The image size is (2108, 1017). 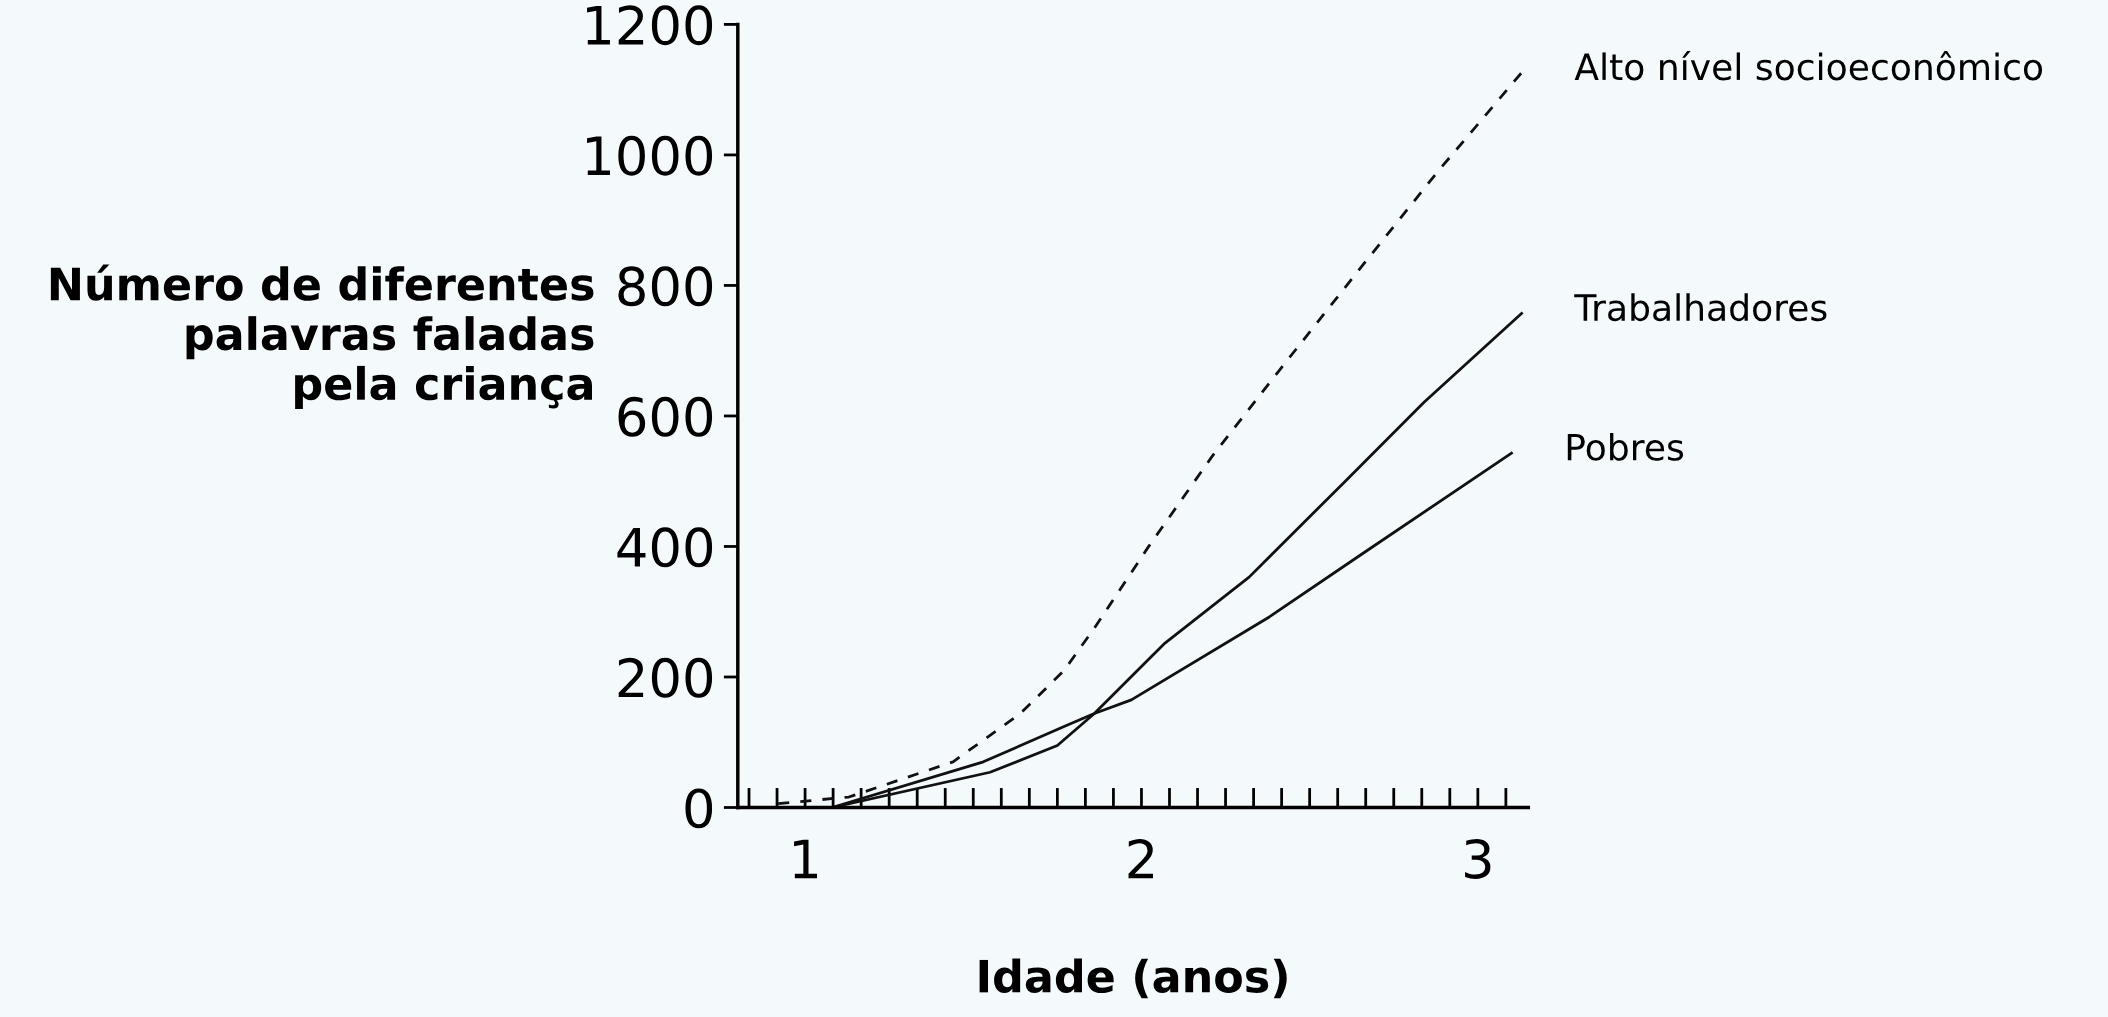 What do you see at coordinates (1808, 66) in the screenshot?
I see `series-label: Alto nível socioeconômico` at bounding box center [1808, 66].